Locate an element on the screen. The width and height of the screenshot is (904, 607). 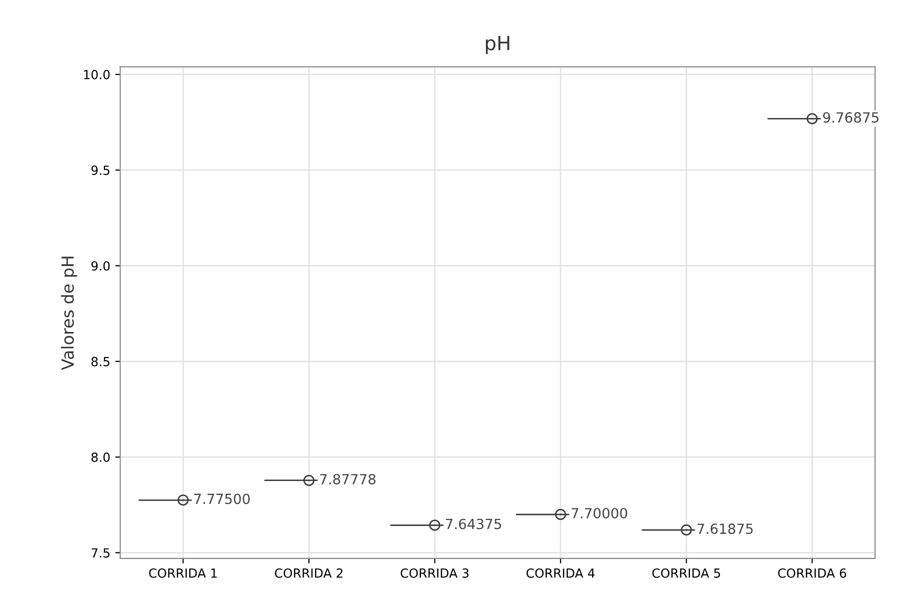
y-tick-label: 7.5 is located at coordinates (101, 553).